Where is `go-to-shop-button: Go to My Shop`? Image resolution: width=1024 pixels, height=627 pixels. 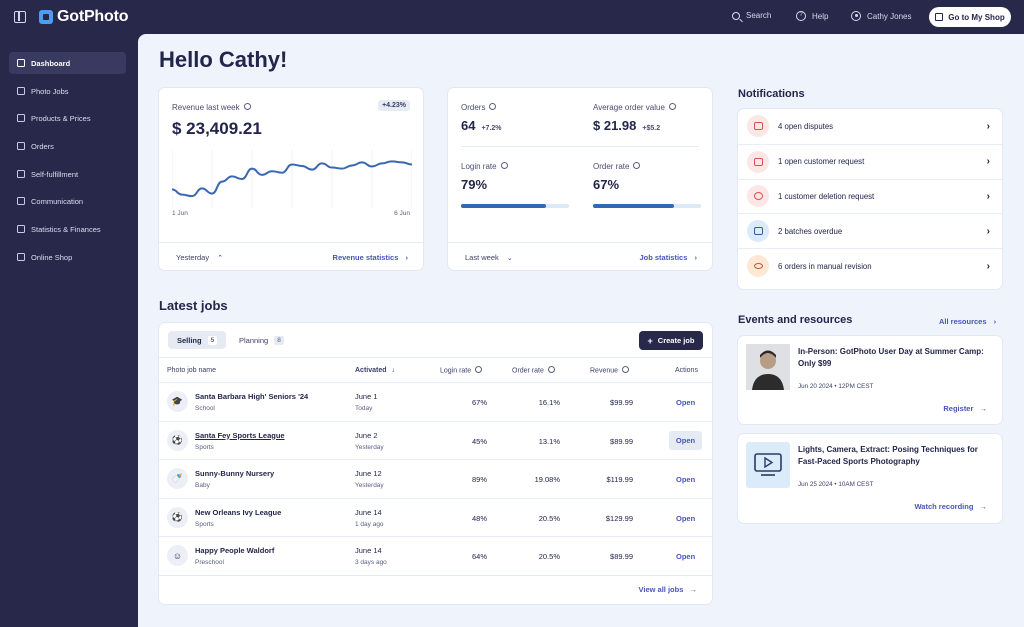 go-to-shop-button: Go to My Shop is located at coordinates (970, 17).